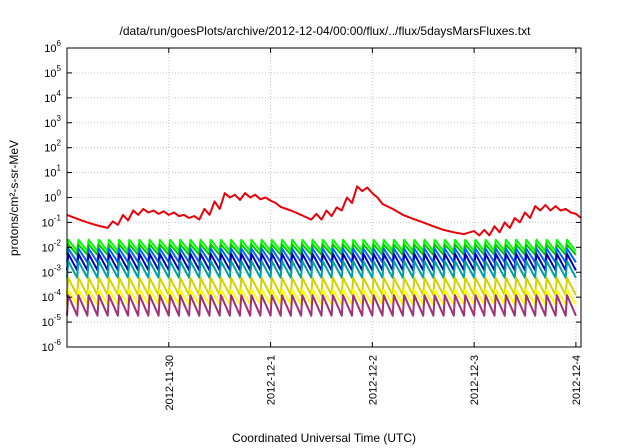 Image resolution: width=640 pixels, height=448 pixels. What do you see at coordinates (52, 321) in the screenshot?
I see `y-tick-label: 10⁻⁵` at bounding box center [52, 321].